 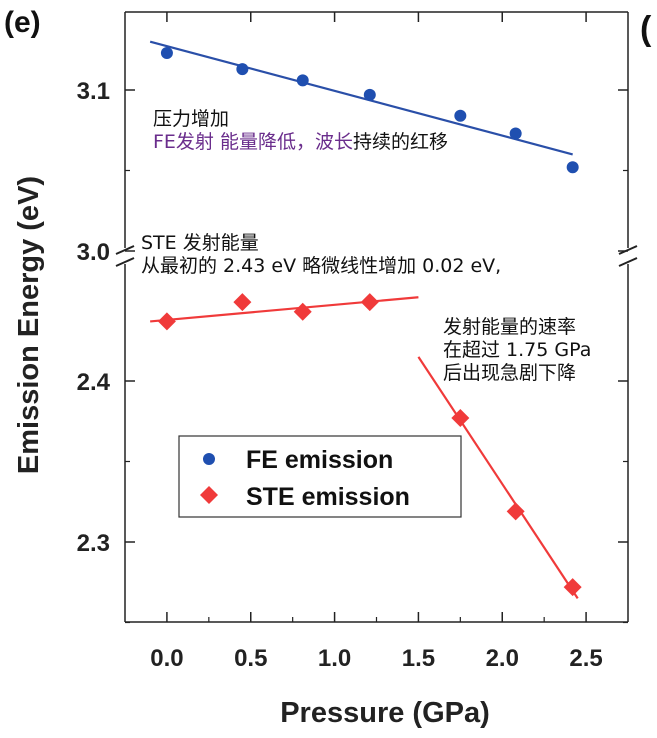 What do you see at coordinates (400, 142) in the screenshot?
I see `fe-annotation-line2-black: 持续的红移` at bounding box center [400, 142].